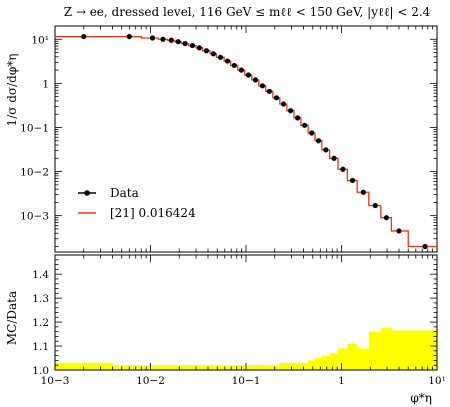 The width and height of the screenshot is (450, 407). Describe the element at coordinates (341, 381) in the screenshot. I see `x-tick-label: 1` at that location.